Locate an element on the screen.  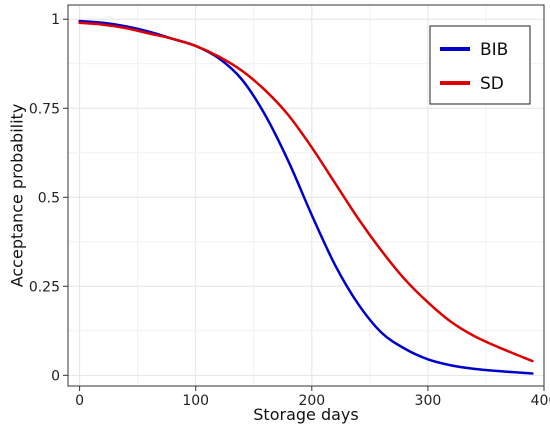
legend-label-bib: BIB is located at coordinates (494, 50).